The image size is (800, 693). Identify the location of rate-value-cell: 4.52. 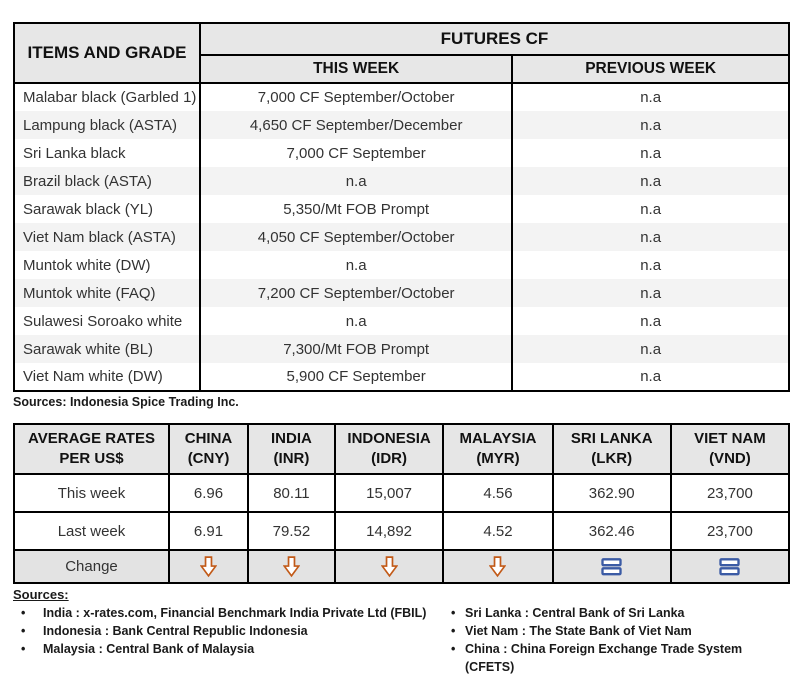
(498, 531).